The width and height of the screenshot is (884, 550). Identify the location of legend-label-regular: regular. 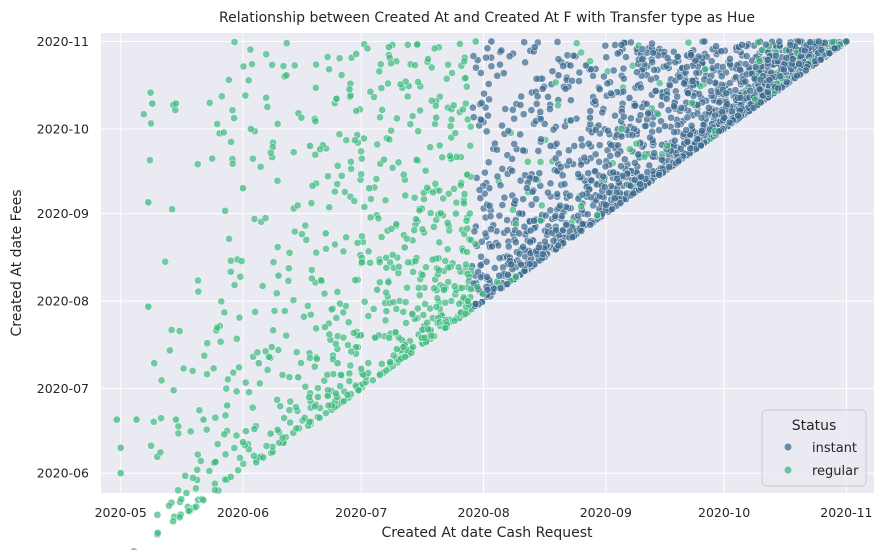
(835, 471).